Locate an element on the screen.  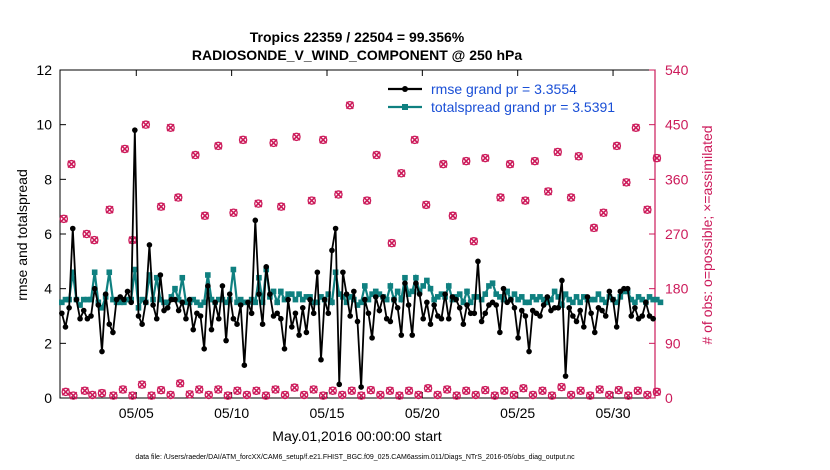
x-tick-label: 05/10 is located at coordinates (231, 413).